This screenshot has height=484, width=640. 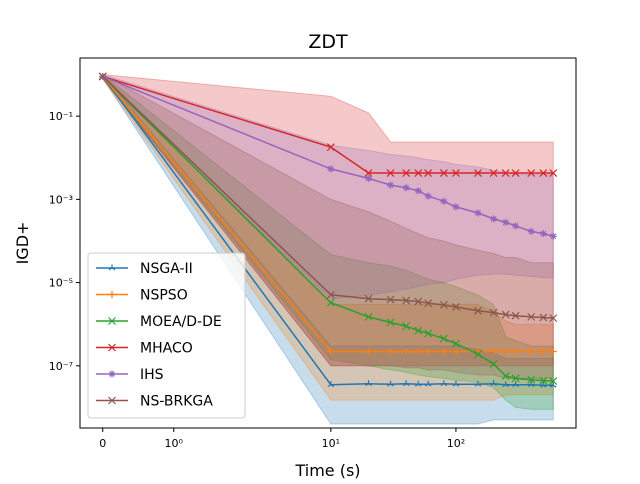 What do you see at coordinates (164, 296) in the screenshot?
I see `legend-label: NSPSO` at bounding box center [164, 296].